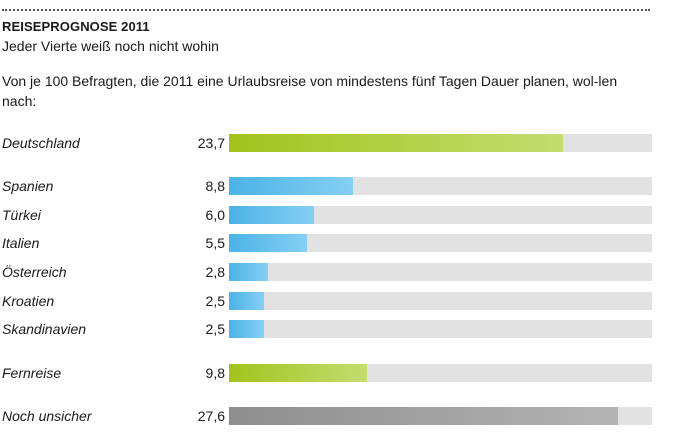 The height and width of the screenshot is (435, 683). I want to click on chart-subtitle: Jeder Vierte weiß noch nicht wohin, so click(110, 46).